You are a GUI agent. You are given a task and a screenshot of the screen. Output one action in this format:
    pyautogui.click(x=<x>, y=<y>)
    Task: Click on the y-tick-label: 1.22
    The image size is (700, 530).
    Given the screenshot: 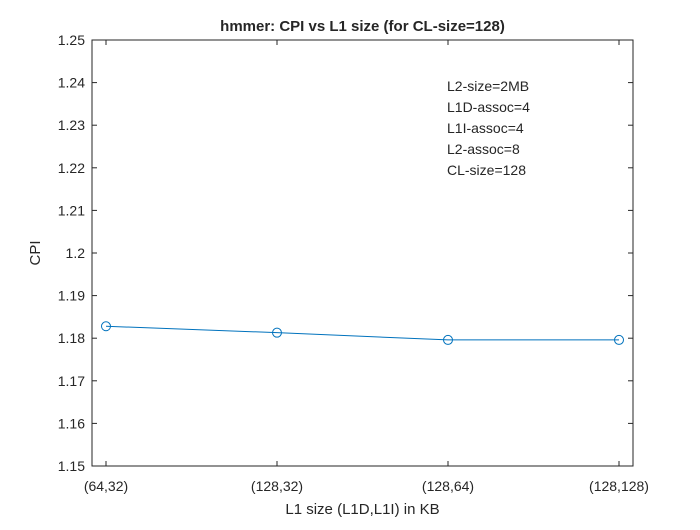 What is the action you would take?
    pyautogui.click(x=71, y=168)
    